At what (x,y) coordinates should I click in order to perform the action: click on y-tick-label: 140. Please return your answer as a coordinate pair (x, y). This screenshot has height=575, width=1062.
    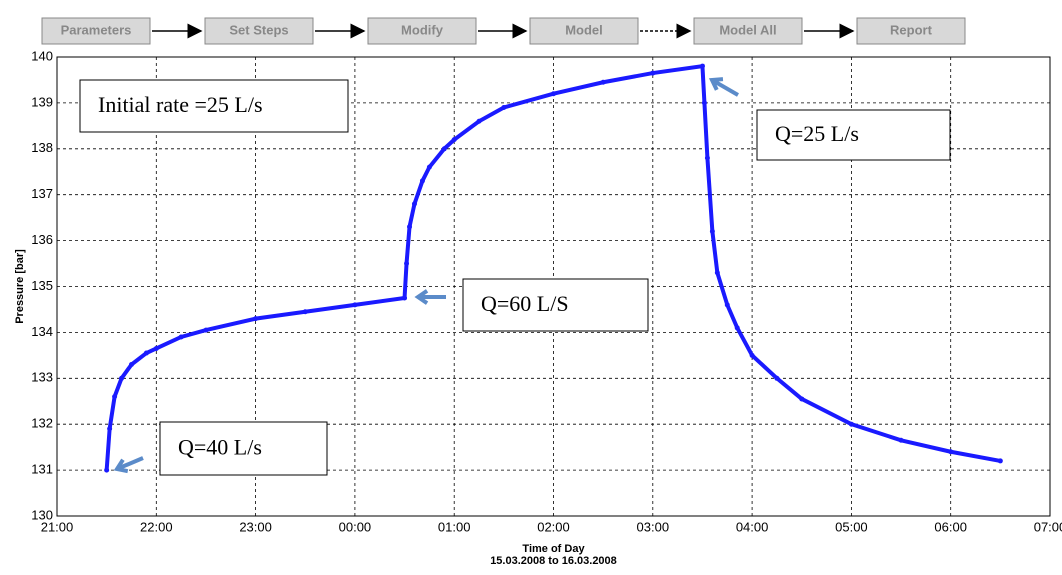
    Looking at the image, I should click on (42, 55).